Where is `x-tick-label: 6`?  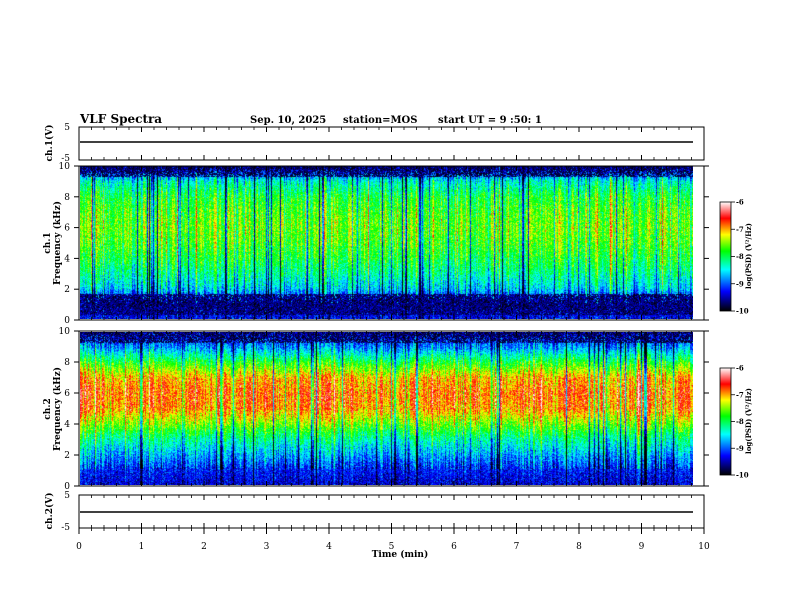
x-tick-label: 6 is located at coordinates (454, 547).